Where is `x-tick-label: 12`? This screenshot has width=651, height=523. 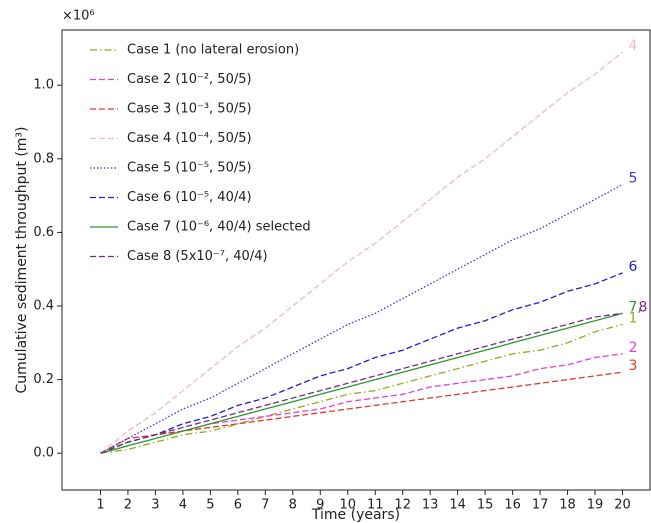
x-tick-label: 12 is located at coordinates (402, 505).